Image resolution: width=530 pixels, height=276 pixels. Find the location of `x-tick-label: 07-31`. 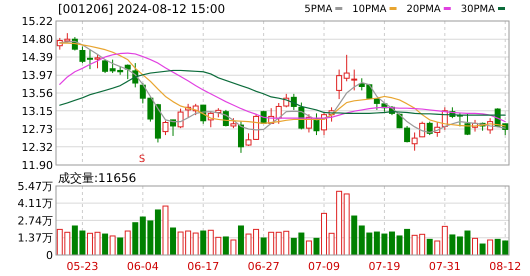

x-tick-label: 07-31 is located at coordinates (444, 266).